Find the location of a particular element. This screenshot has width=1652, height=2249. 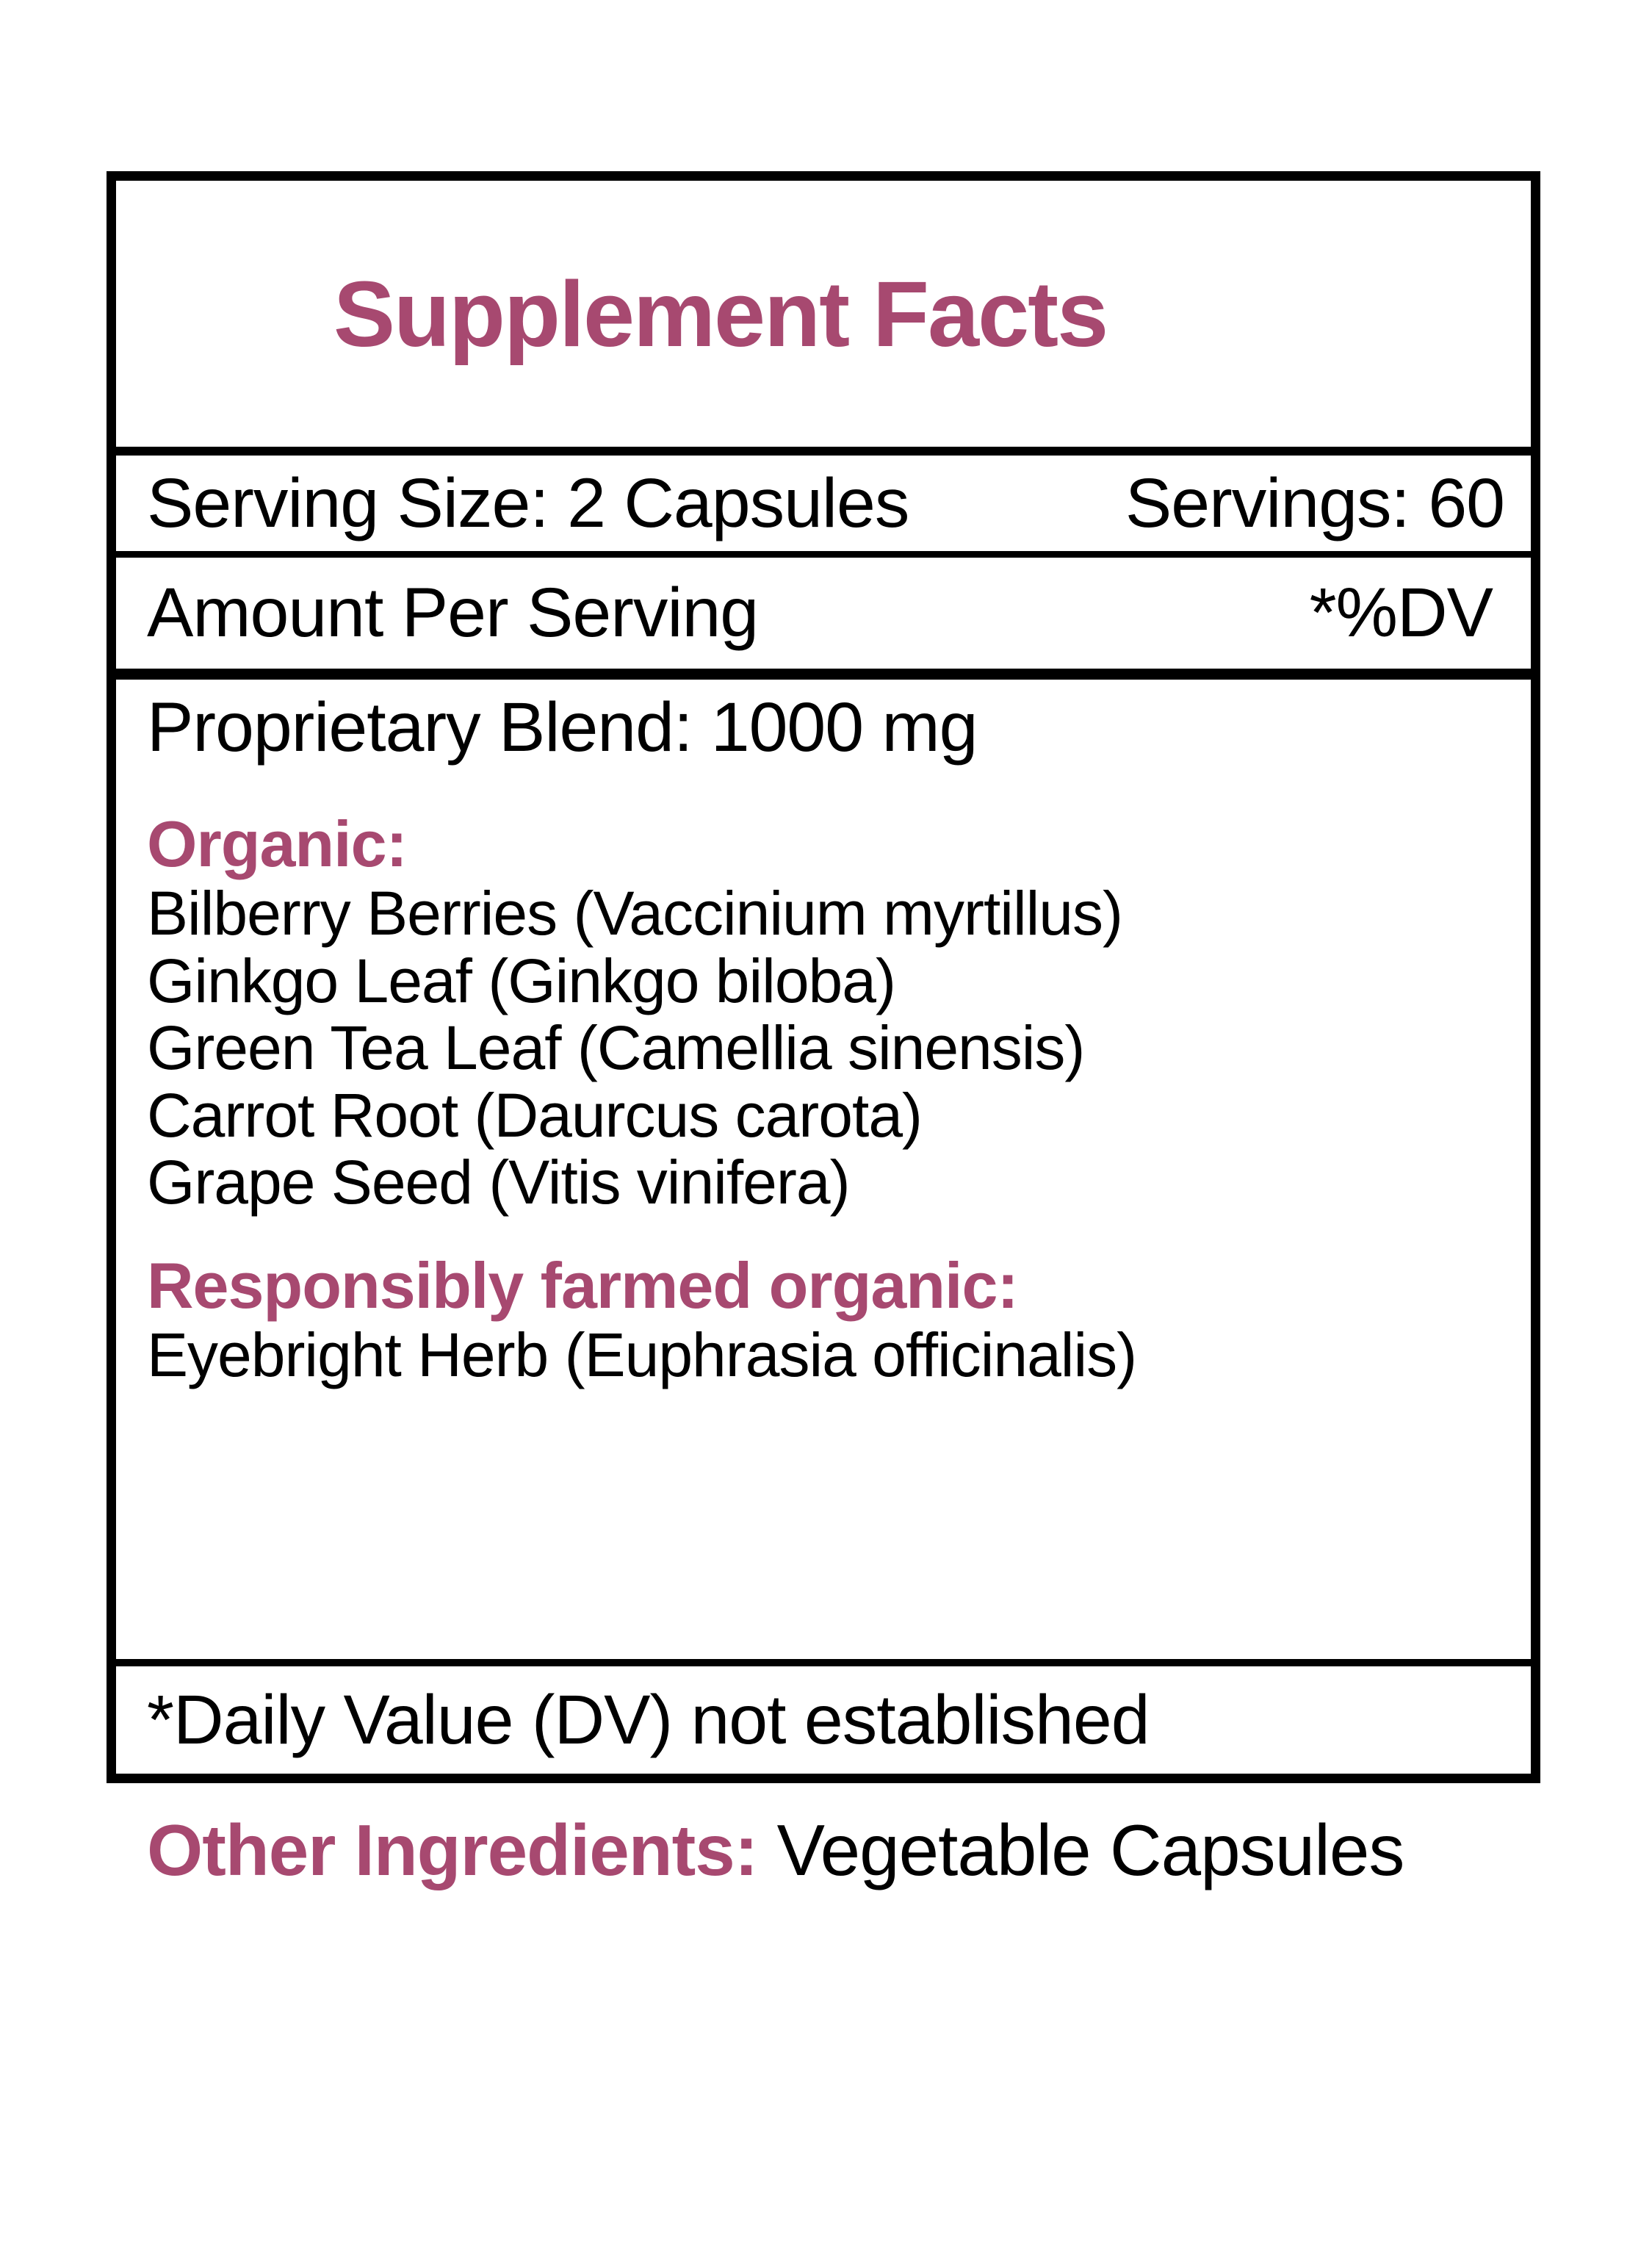

serving-row: Serving Size: 2 Capsules Servings: 60 is located at coordinates (823, 503).